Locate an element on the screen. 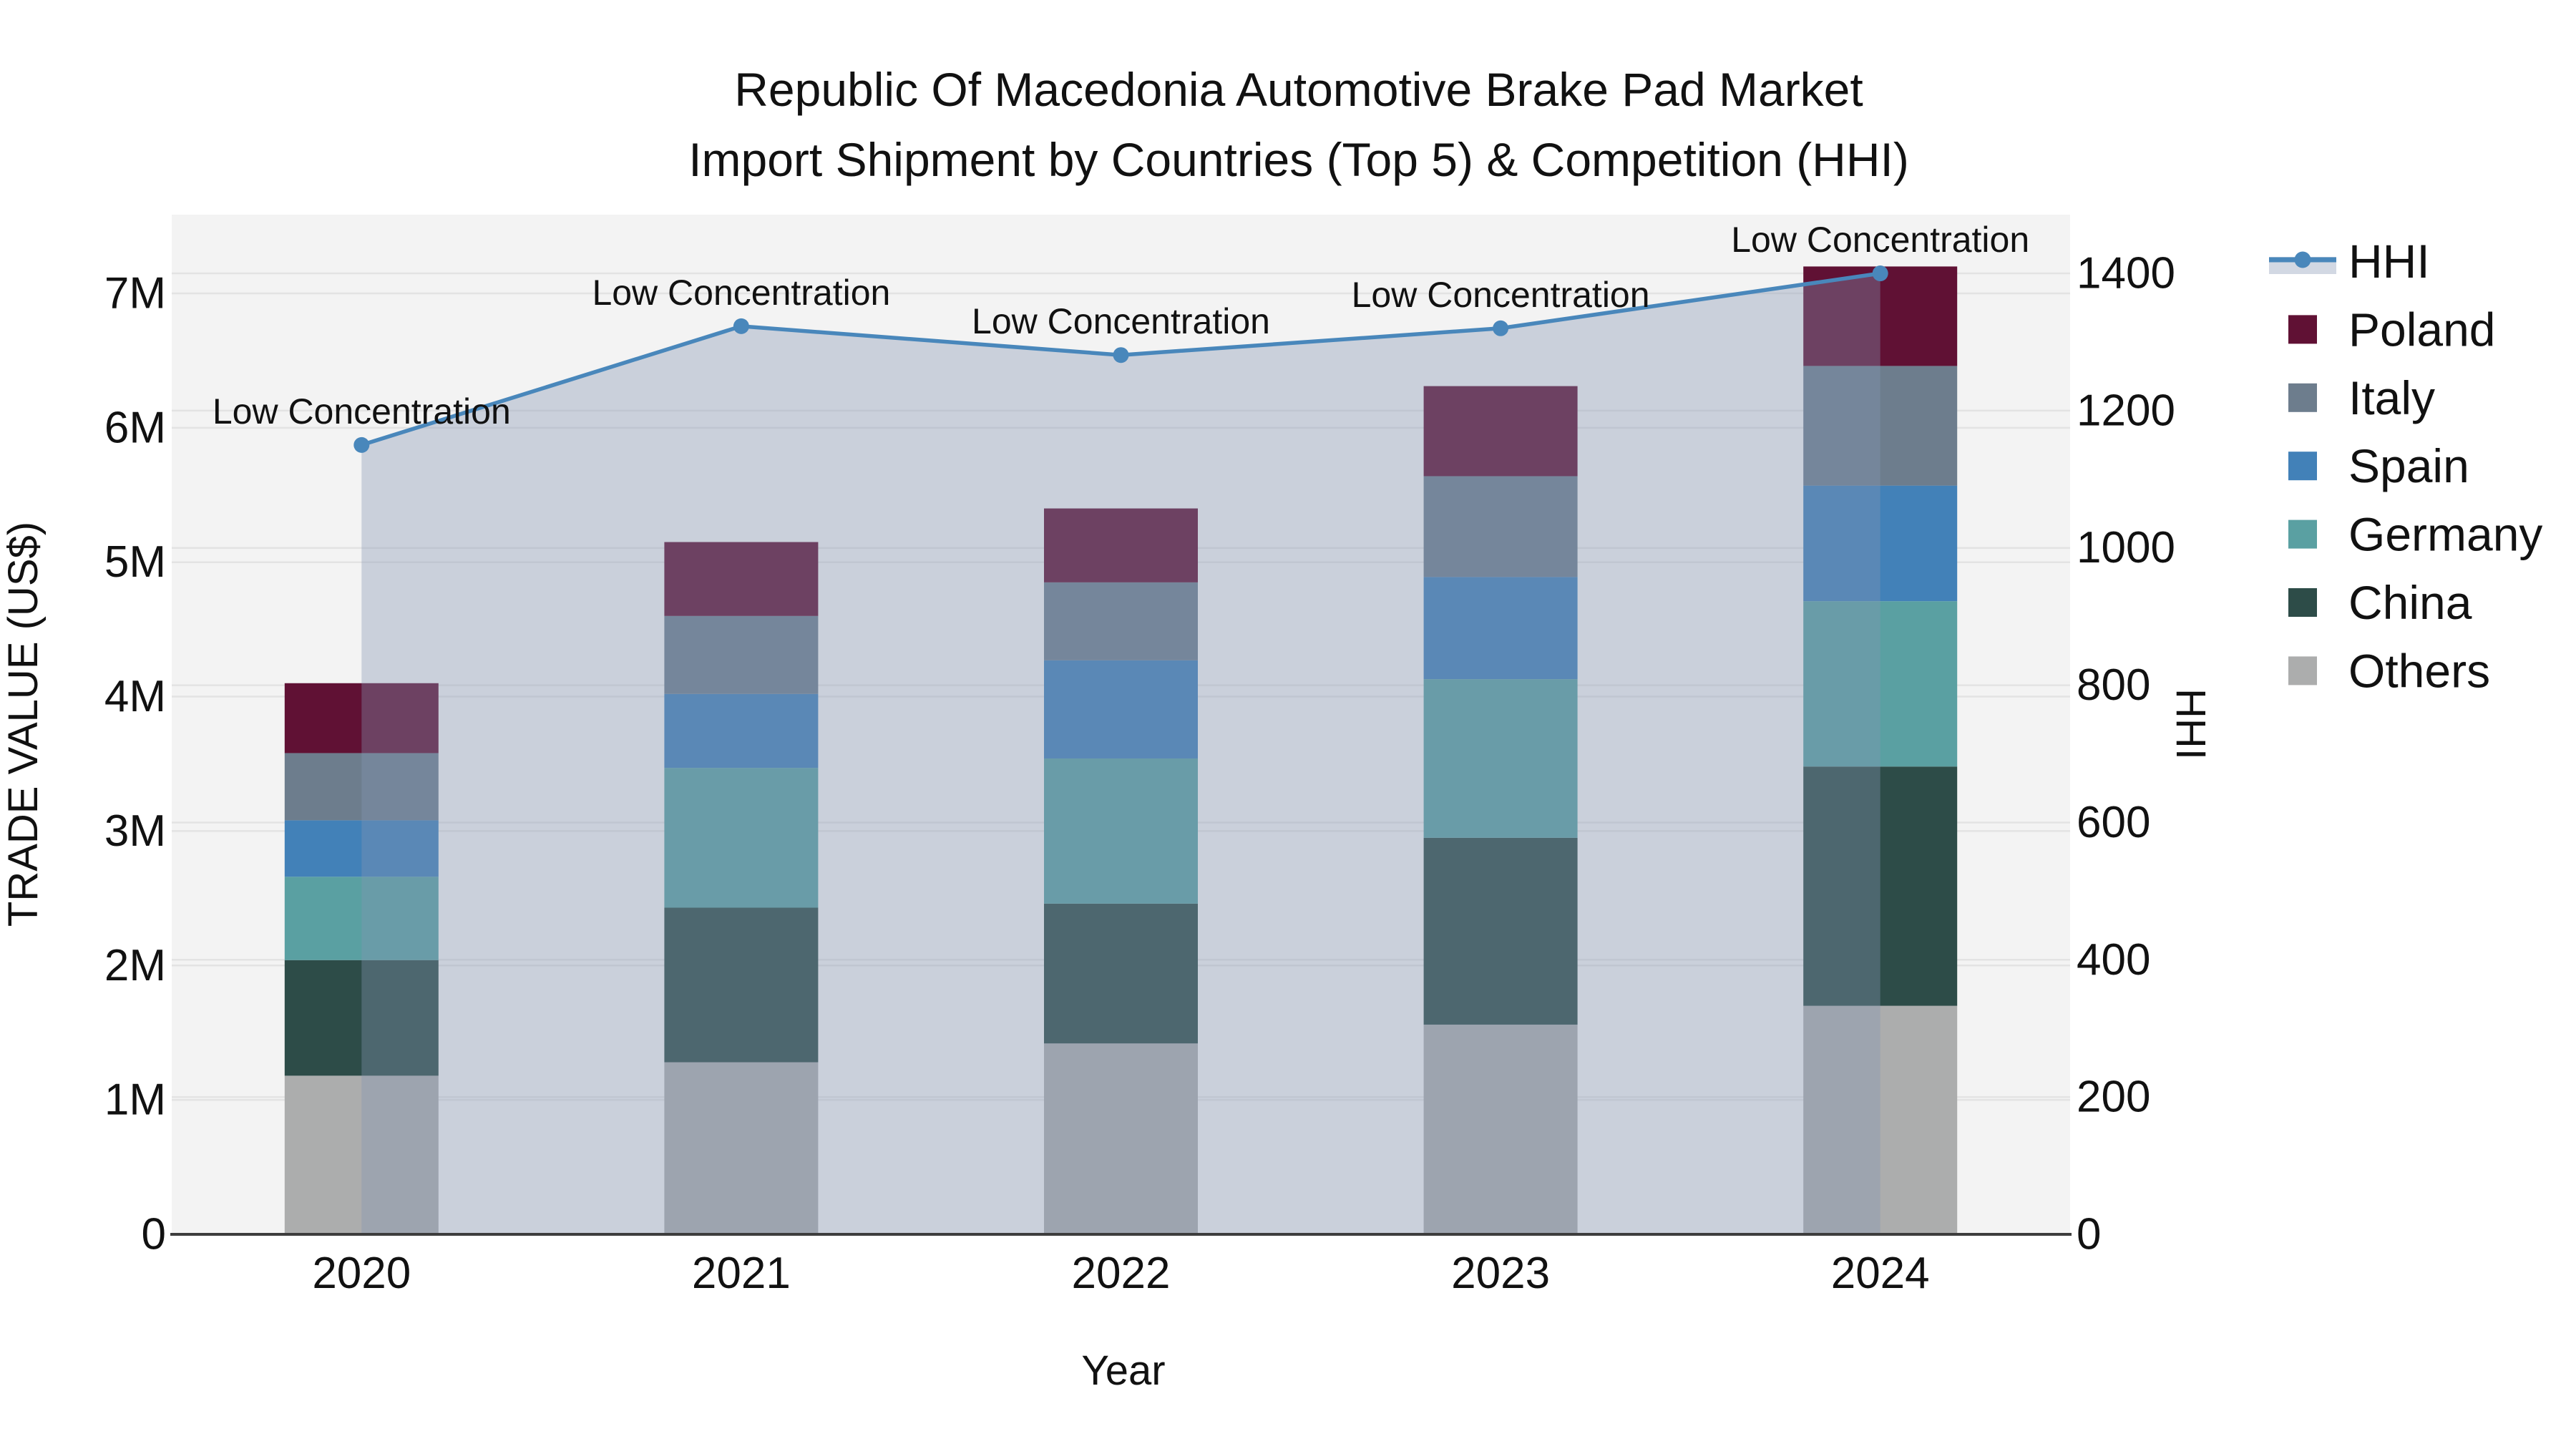 The image size is (2576, 1449). y-left-tick-3M: 3M is located at coordinates (135, 831).